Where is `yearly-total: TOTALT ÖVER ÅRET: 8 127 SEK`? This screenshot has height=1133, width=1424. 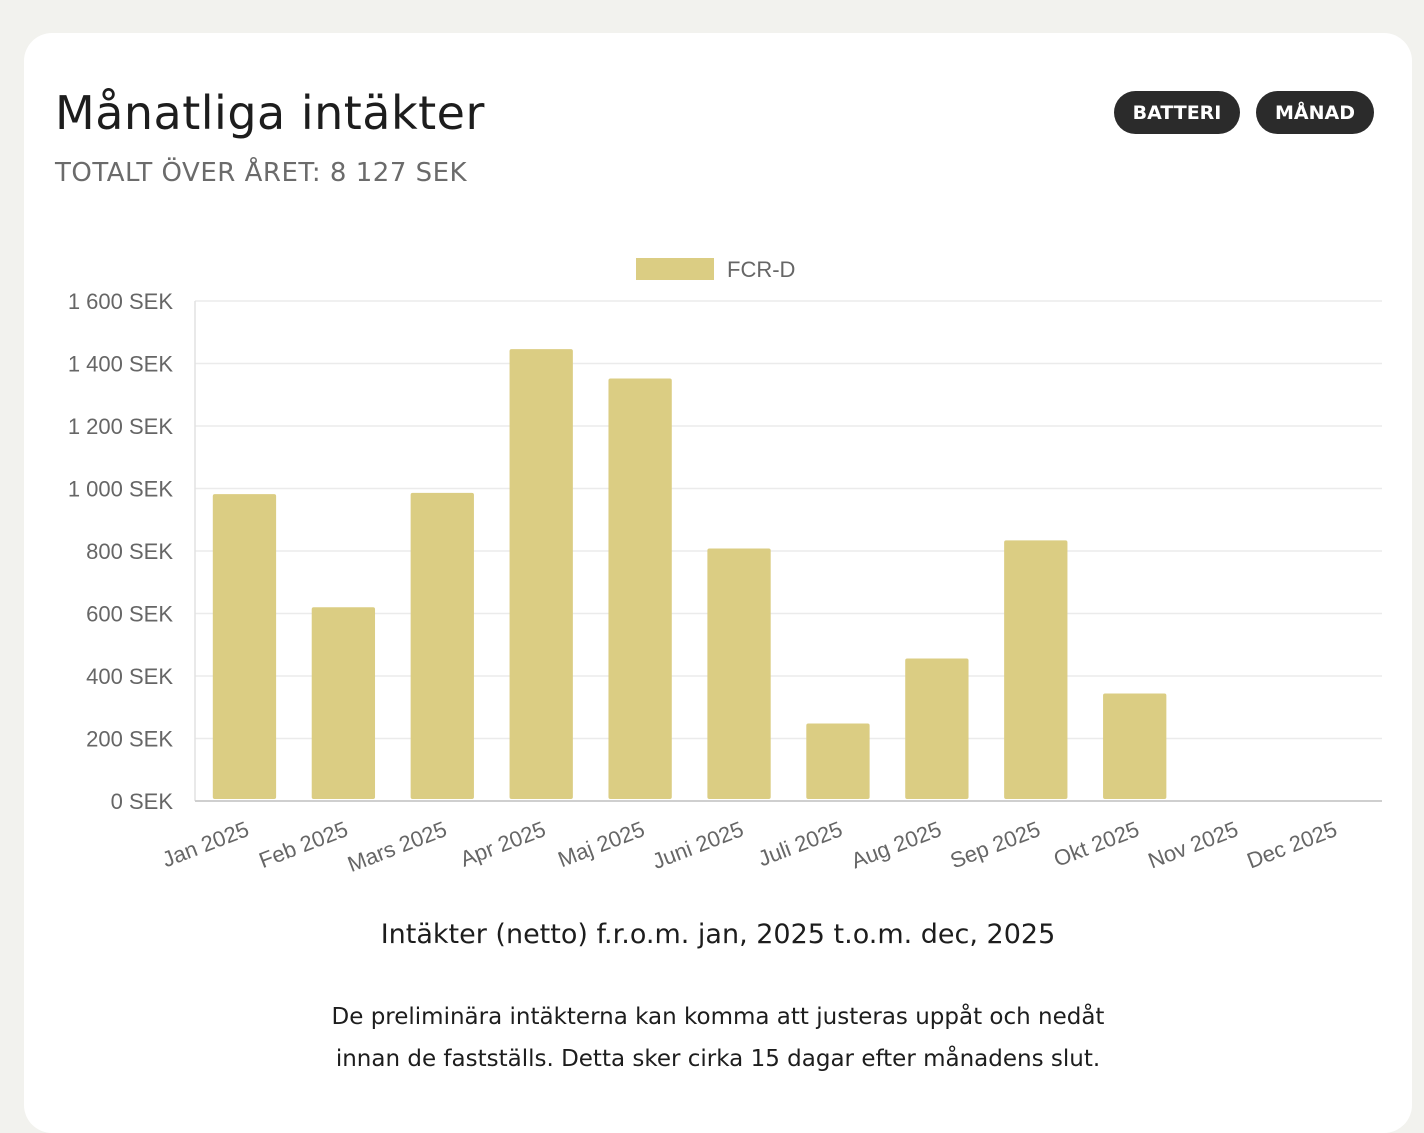
yearly-total: TOTALT ÖVER ÅRET: 8 127 SEK is located at coordinates (261, 173).